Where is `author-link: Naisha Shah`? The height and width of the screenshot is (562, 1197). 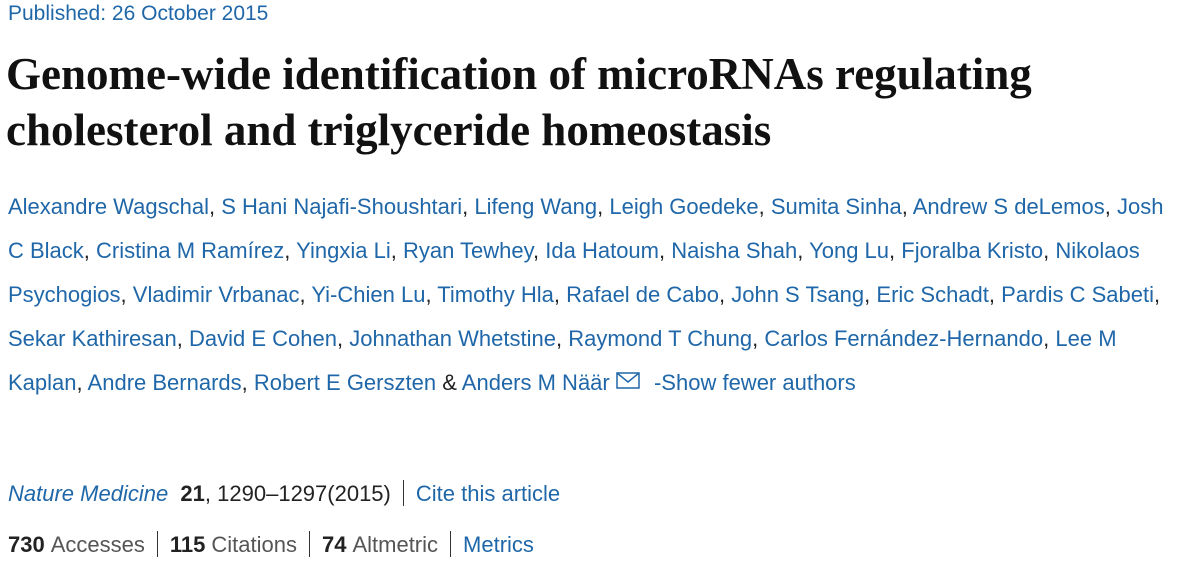
author-link: Naisha Shah is located at coordinates (734, 250).